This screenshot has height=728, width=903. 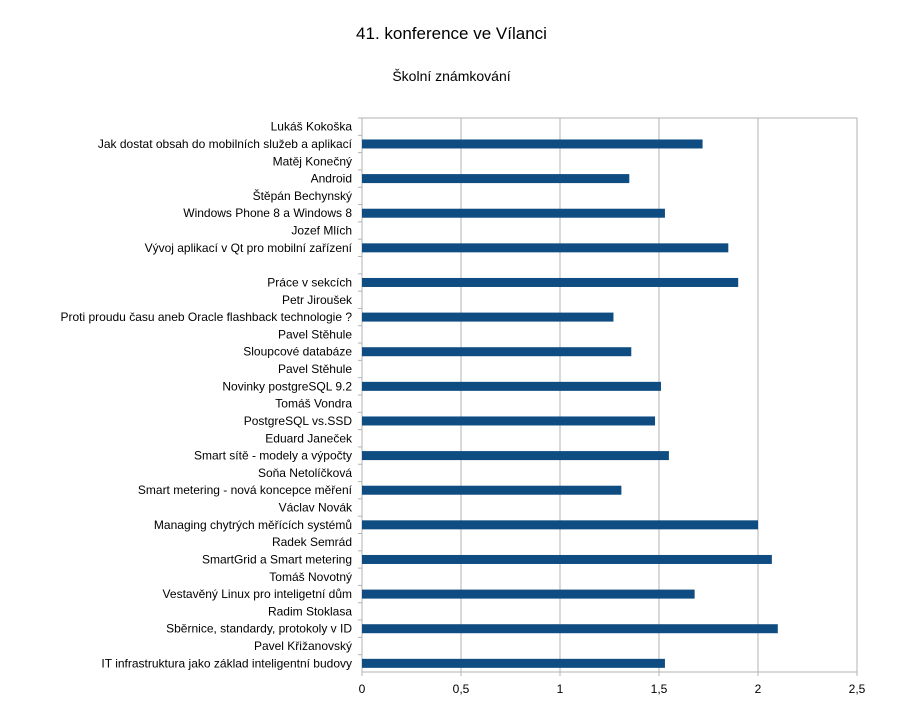 What do you see at coordinates (560, 689) in the screenshot?
I see `x-tick-label: 1` at bounding box center [560, 689].